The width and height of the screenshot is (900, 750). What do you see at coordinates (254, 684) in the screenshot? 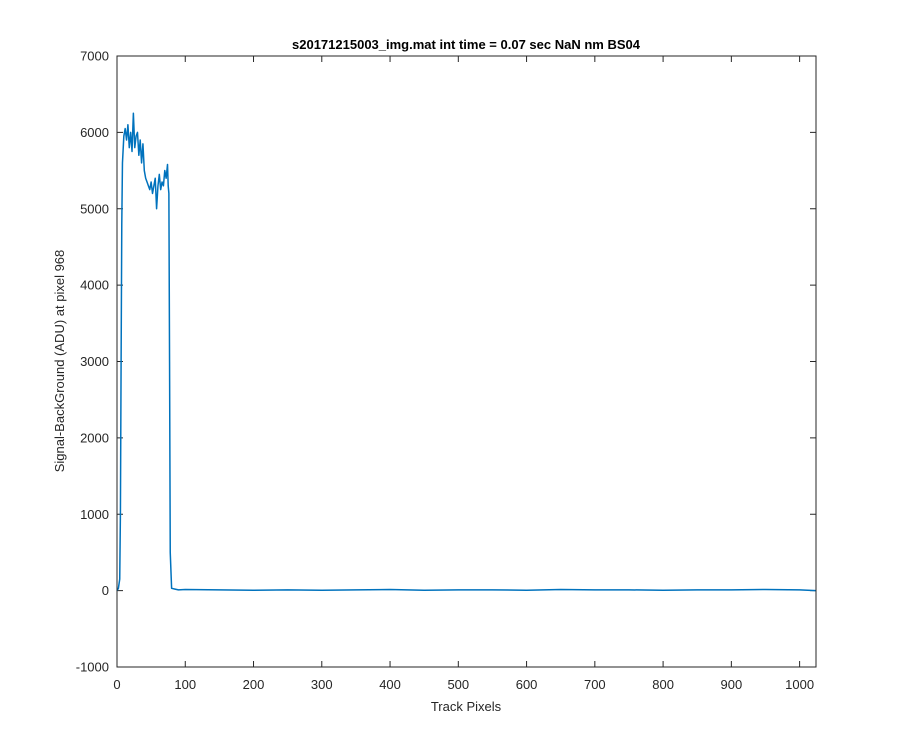
I see `x-tick-label: 200` at bounding box center [254, 684].